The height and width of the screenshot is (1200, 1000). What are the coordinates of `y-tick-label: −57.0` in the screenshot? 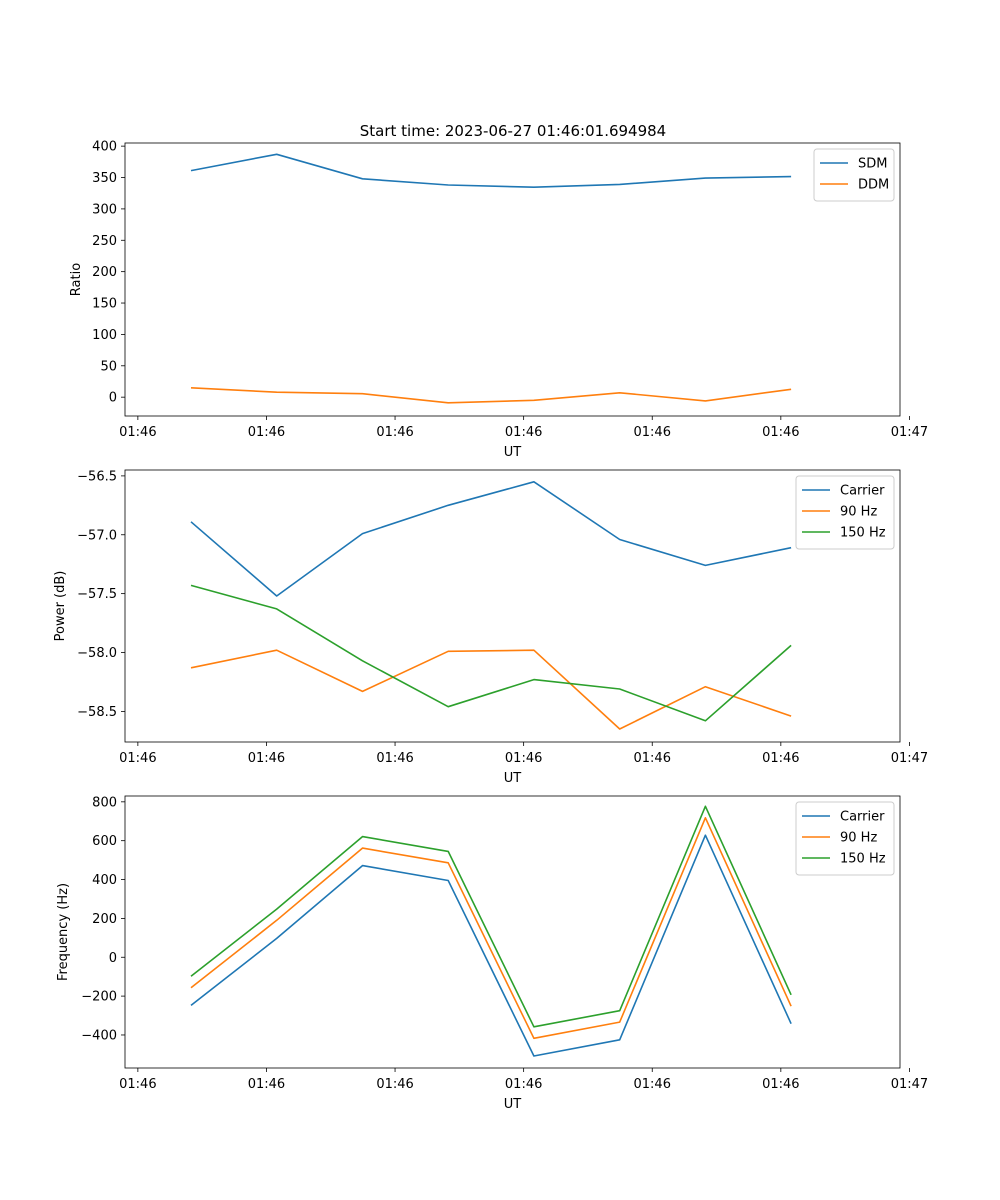 It's located at (97, 535).